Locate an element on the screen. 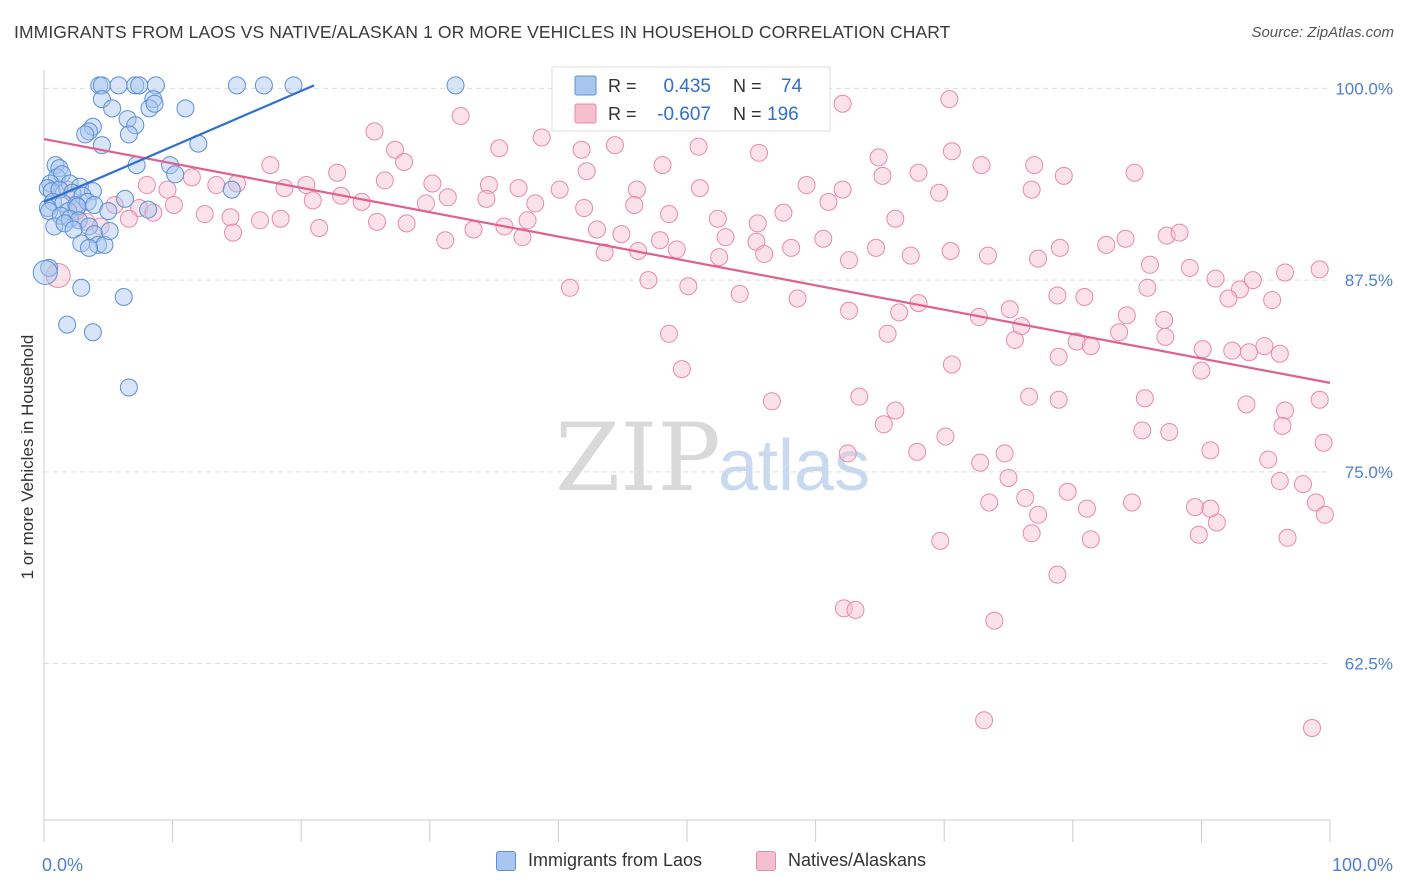  legend-box: R = 0.435 N = 74 R = -0.607 N = 196 is located at coordinates (691, 99).